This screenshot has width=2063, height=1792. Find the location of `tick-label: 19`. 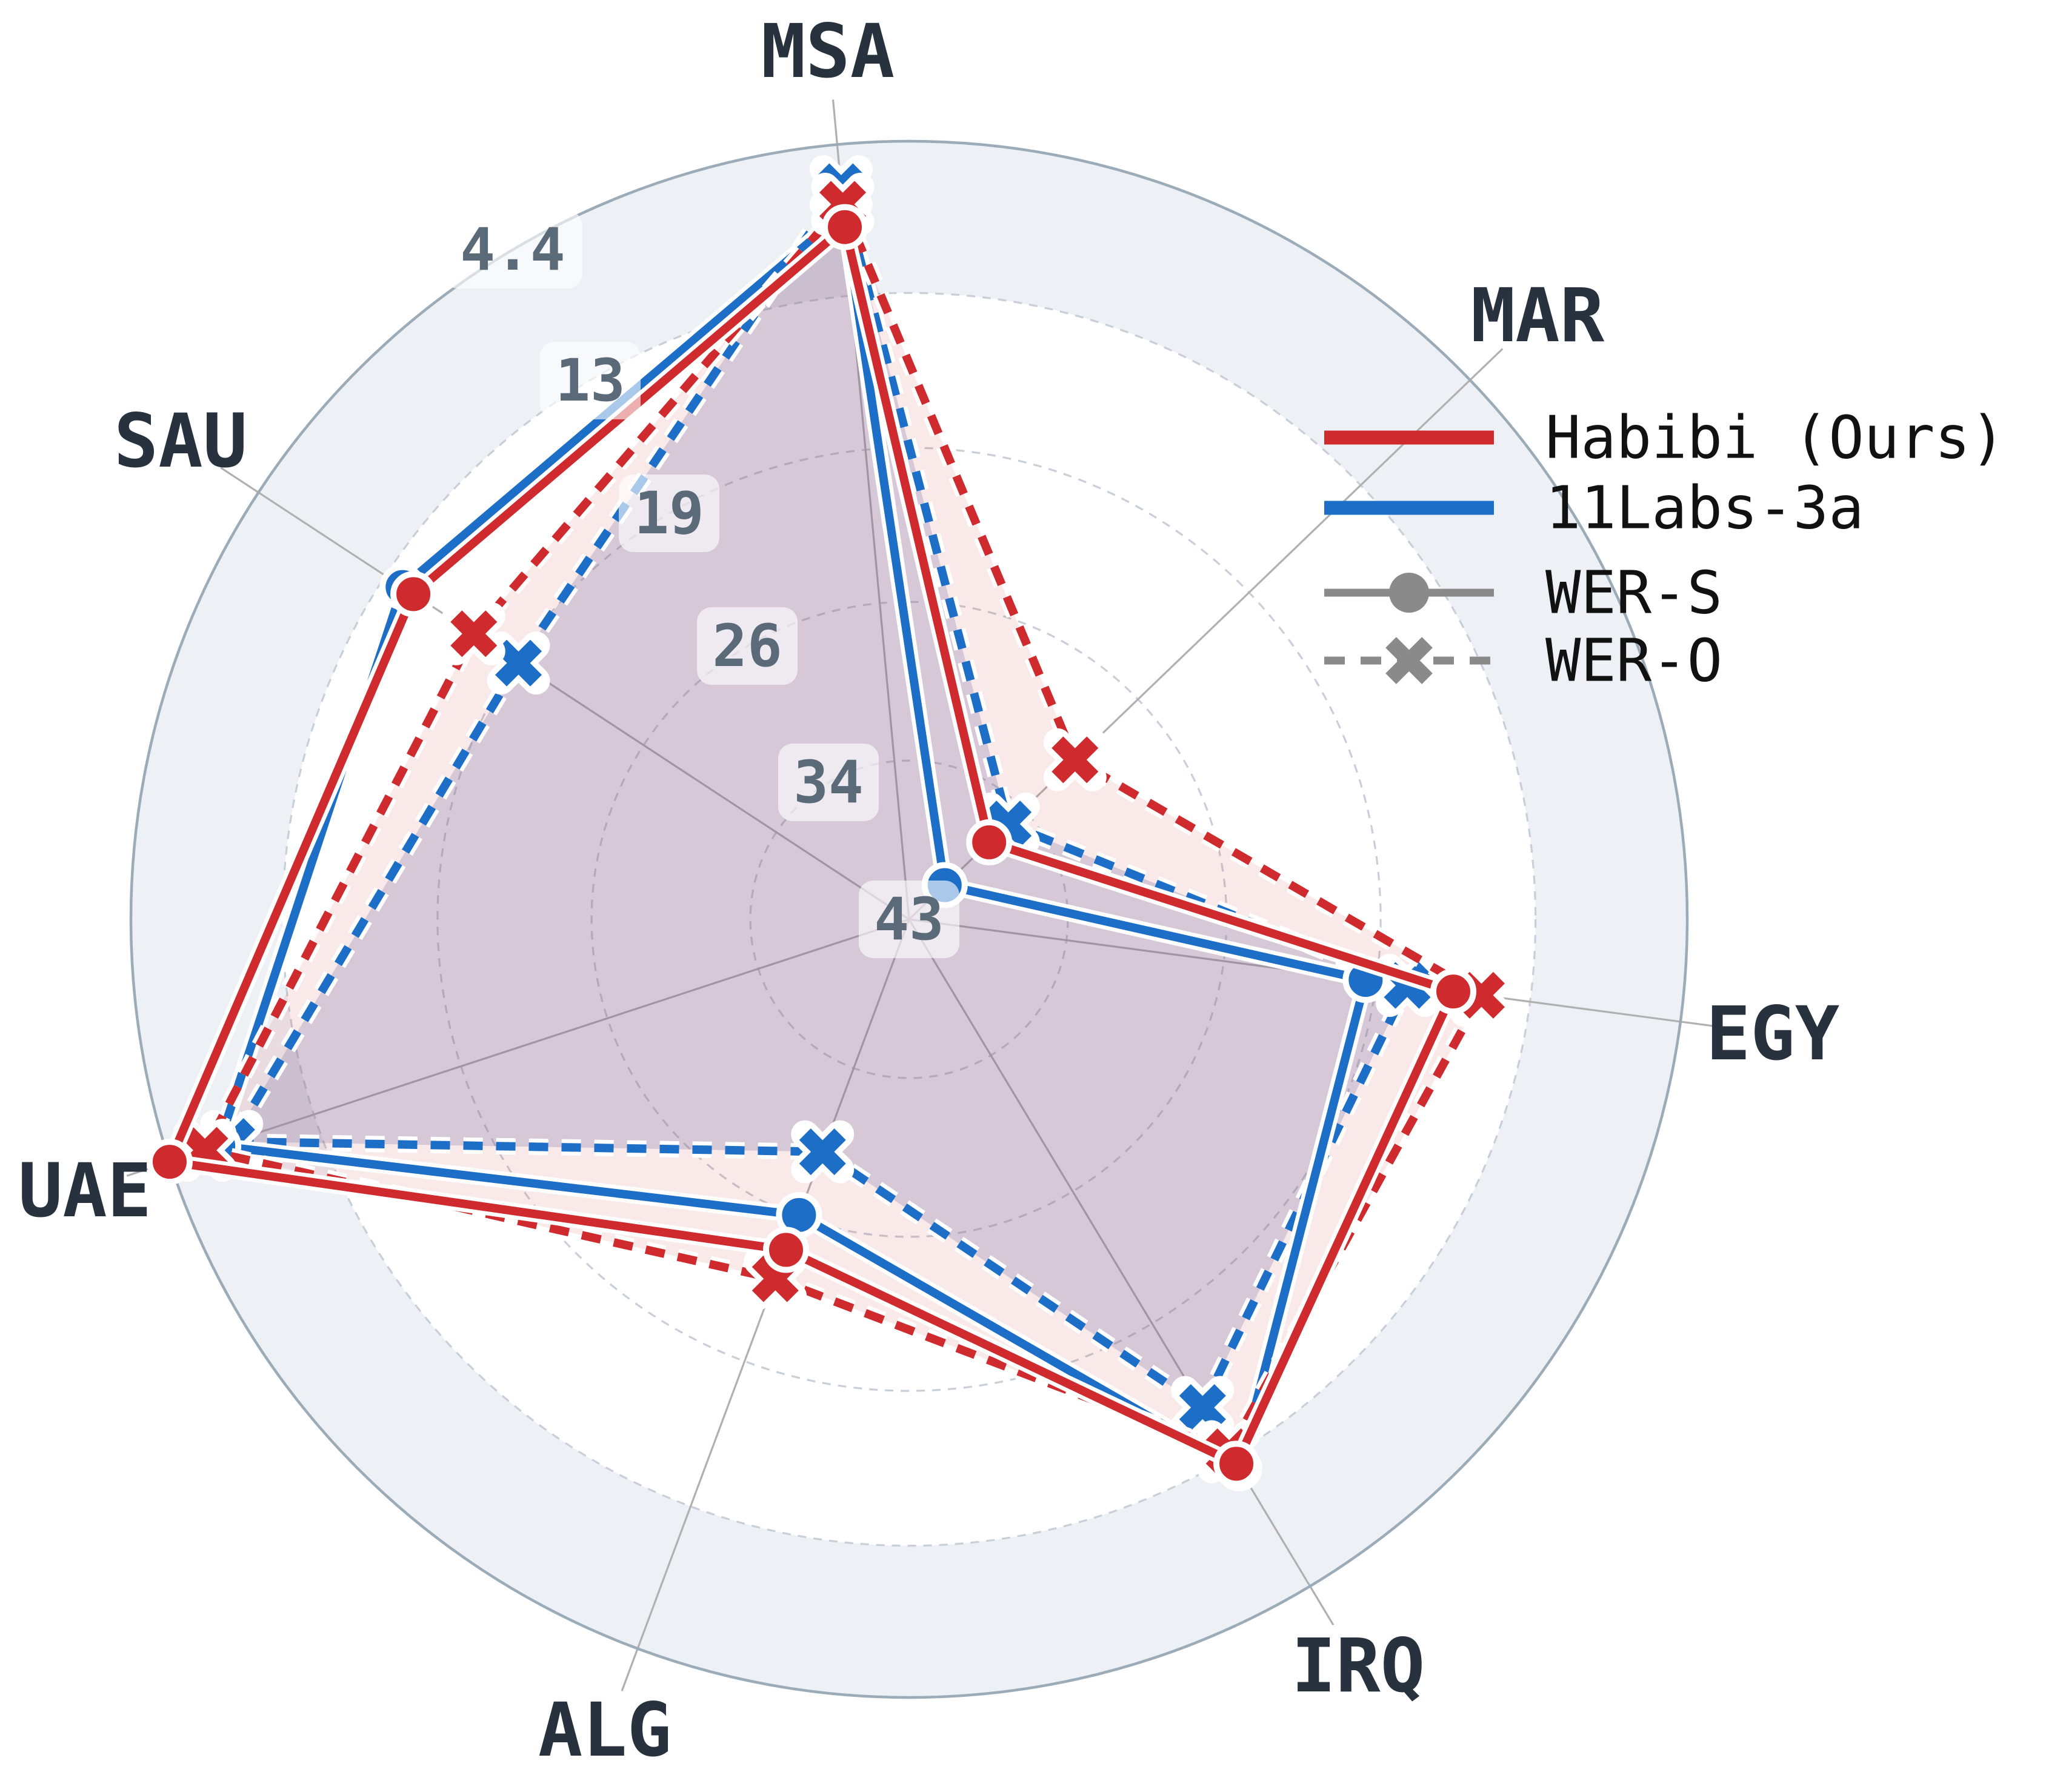

tick-label: 19 is located at coordinates (669, 513).